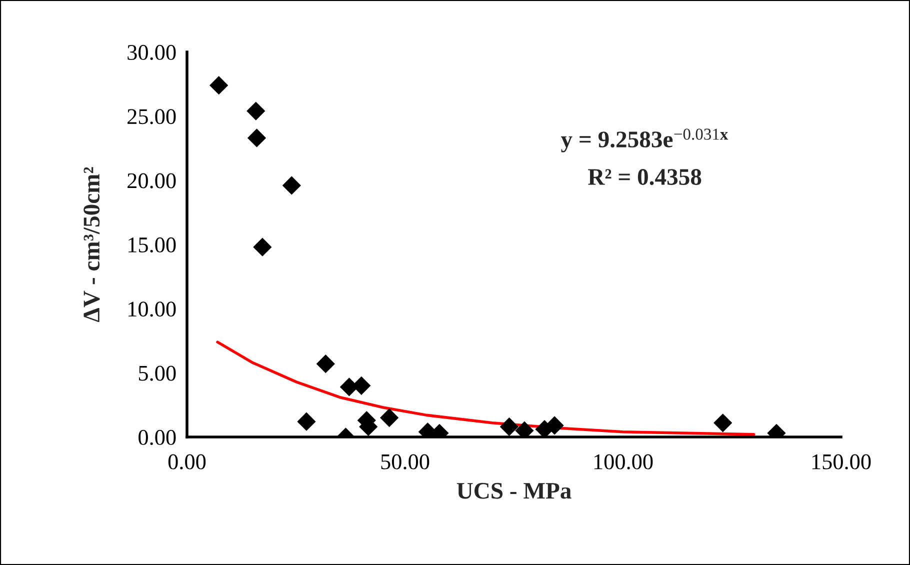 The height and width of the screenshot is (565, 910). What do you see at coordinates (623, 462) in the screenshot?
I see `x-tick-label: 100.00` at bounding box center [623, 462].